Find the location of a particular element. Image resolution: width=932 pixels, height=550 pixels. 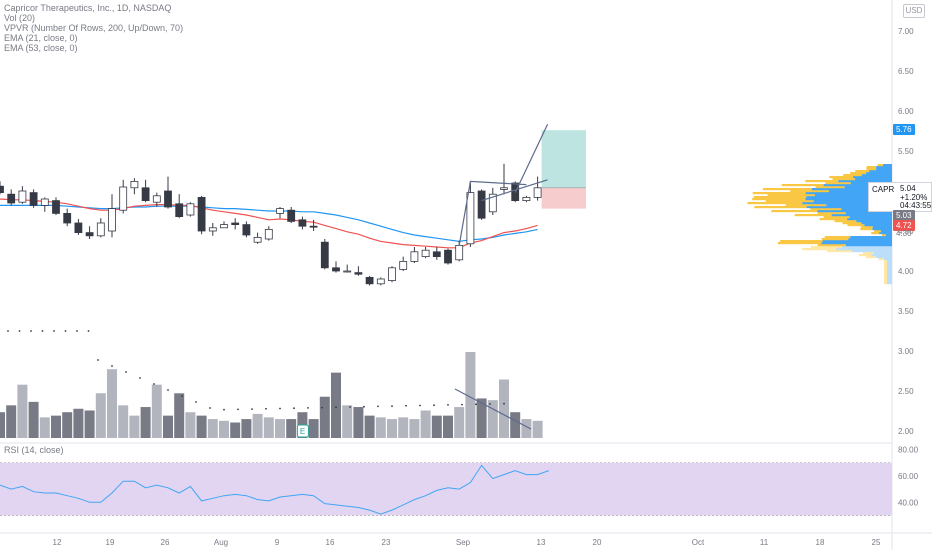

time-tick-label: Sep is located at coordinates (463, 542).